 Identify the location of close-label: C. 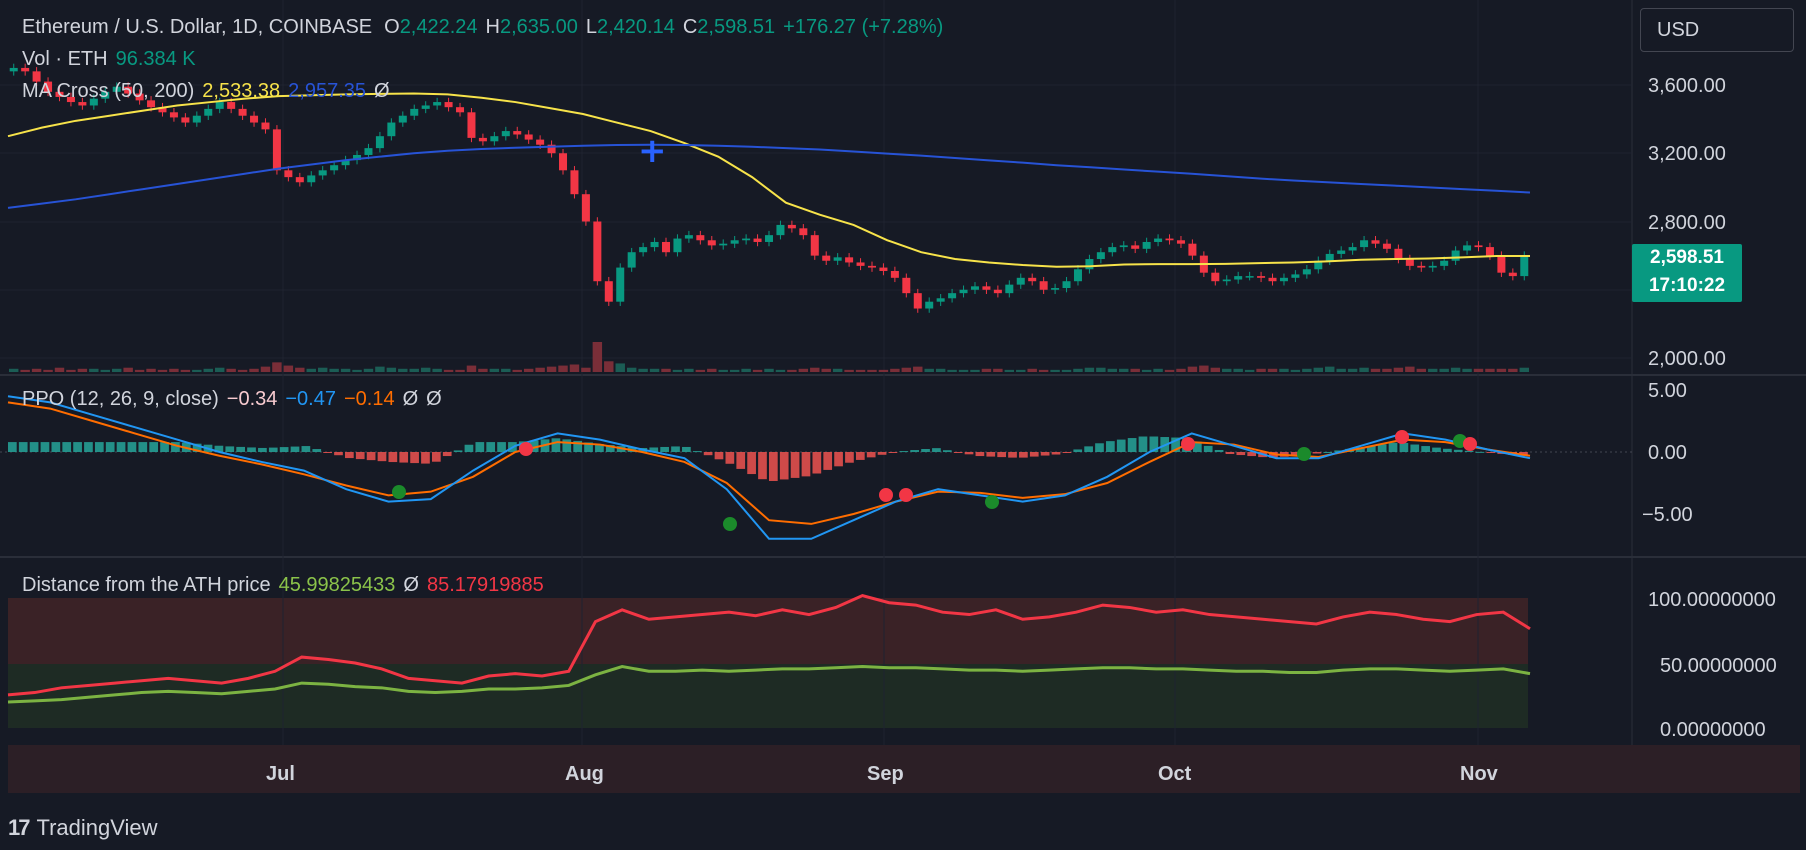
(690, 27).